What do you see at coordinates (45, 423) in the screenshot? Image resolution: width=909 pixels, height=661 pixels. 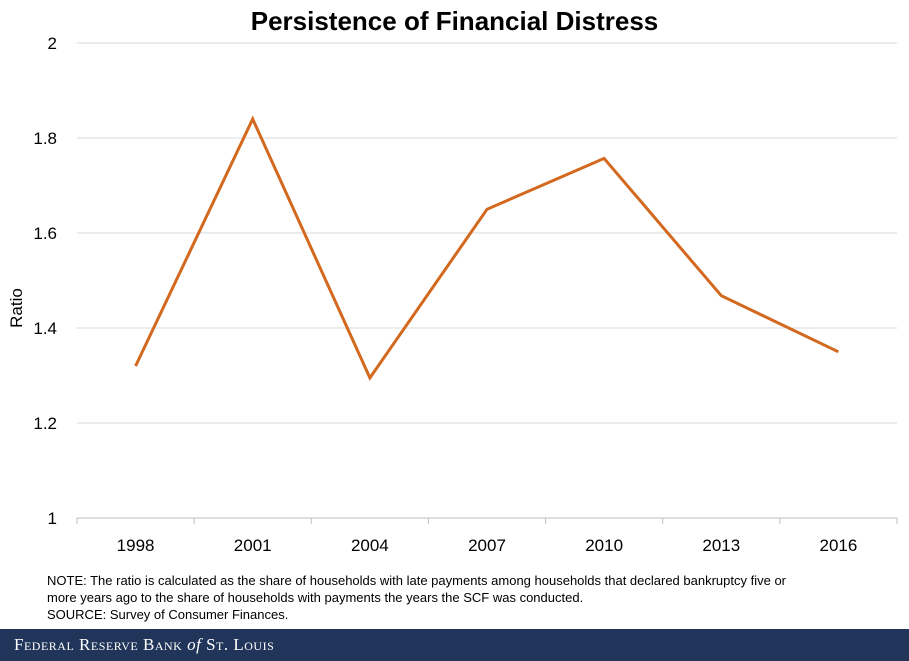 I see `y-tick-label: 1.2` at bounding box center [45, 423].